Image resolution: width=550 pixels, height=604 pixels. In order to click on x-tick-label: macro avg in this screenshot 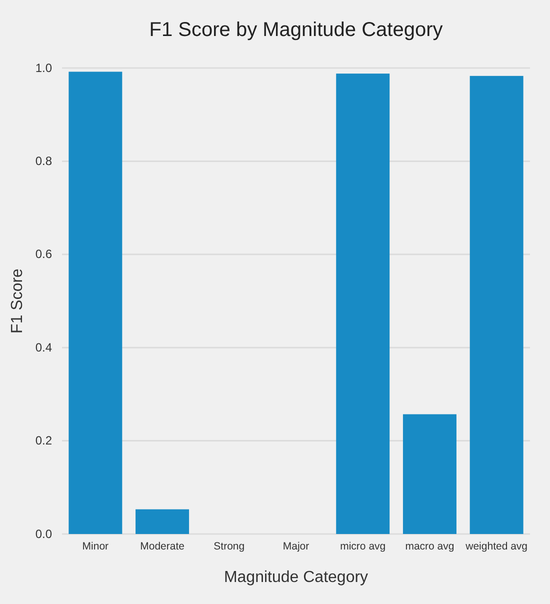, I will do `click(429, 546)`.